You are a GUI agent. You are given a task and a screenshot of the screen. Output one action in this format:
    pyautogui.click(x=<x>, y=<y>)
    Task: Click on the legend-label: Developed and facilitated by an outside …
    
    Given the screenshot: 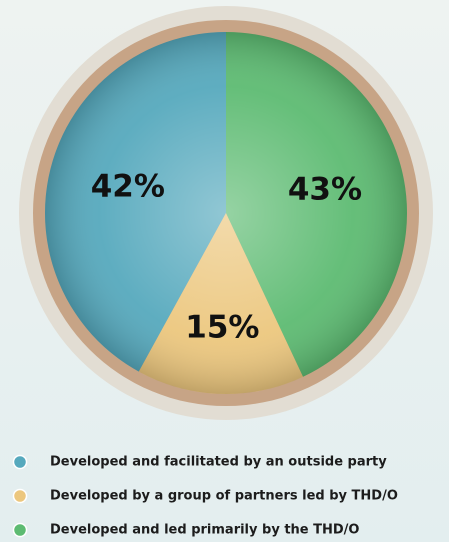 What is the action you would take?
    pyautogui.click(x=218, y=462)
    